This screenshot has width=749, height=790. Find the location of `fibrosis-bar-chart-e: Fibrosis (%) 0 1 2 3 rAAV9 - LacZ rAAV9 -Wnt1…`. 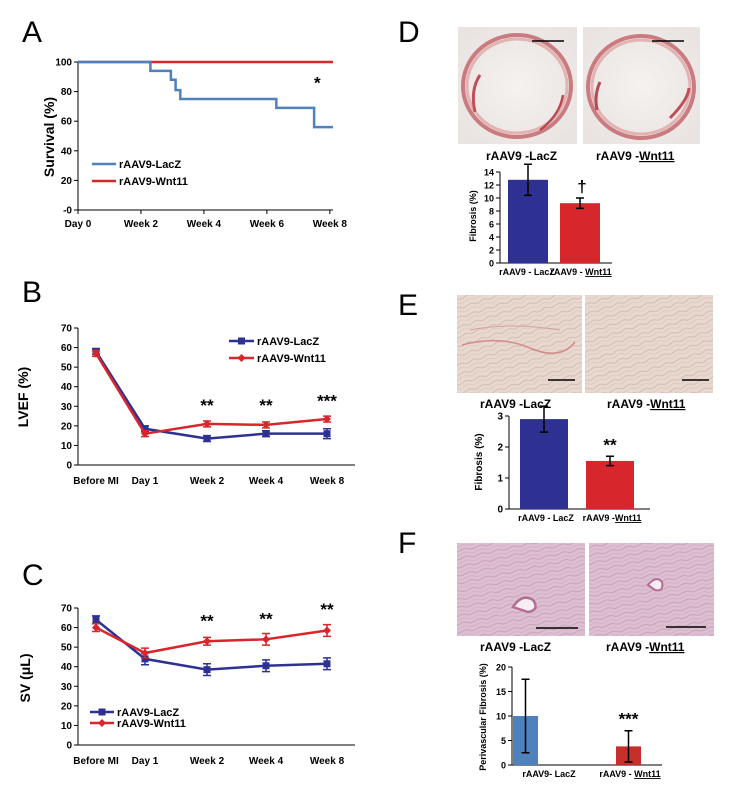

fibrosis-bar-chart-e: Fibrosis (%) 0 1 2 3 rAAV9 - LacZ rAAV9 -Wnt1… is located at coordinates (562, 464).